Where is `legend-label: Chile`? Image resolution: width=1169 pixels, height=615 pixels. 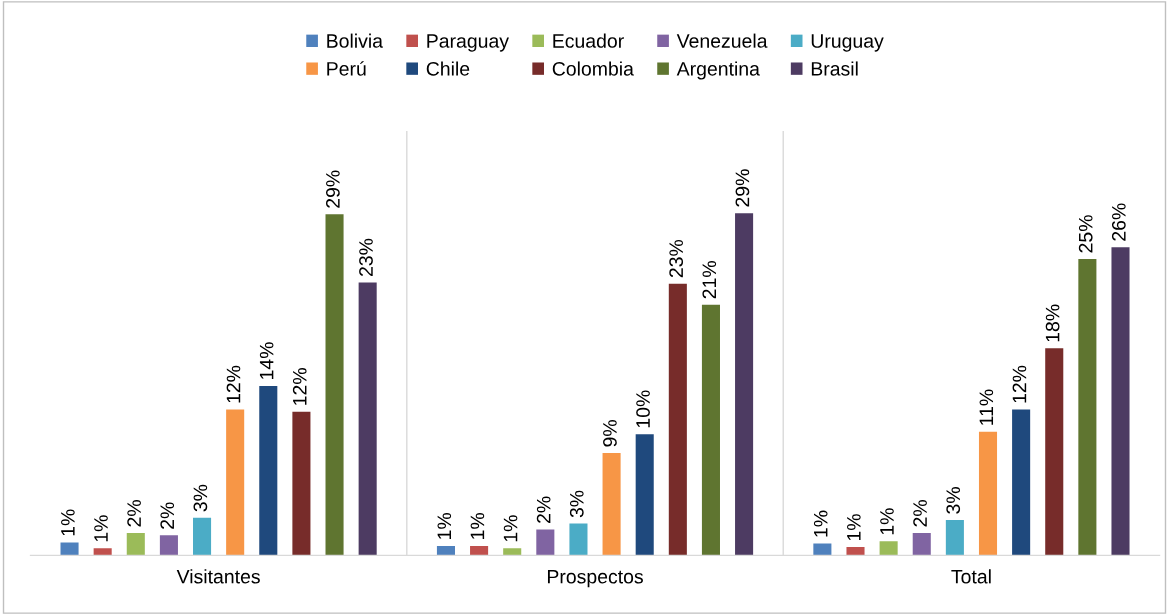
legend-label: Chile is located at coordinates (448, 68).